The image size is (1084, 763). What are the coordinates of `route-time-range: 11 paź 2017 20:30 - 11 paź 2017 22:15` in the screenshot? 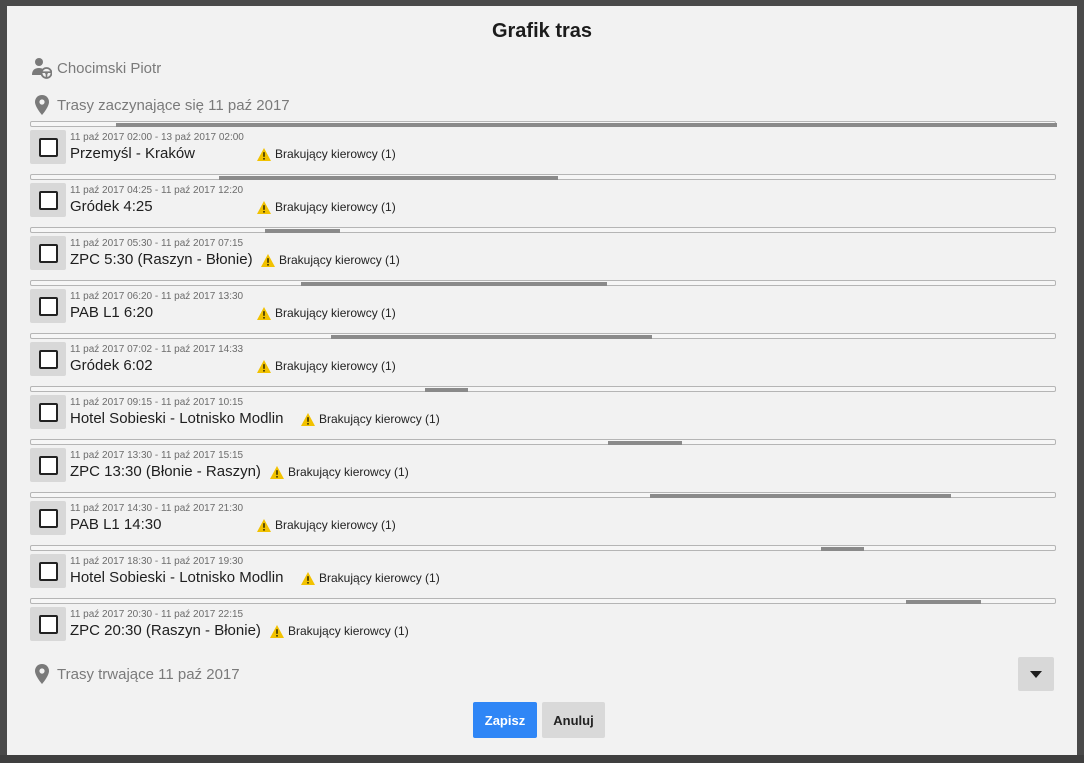 It's located at (157, 614).